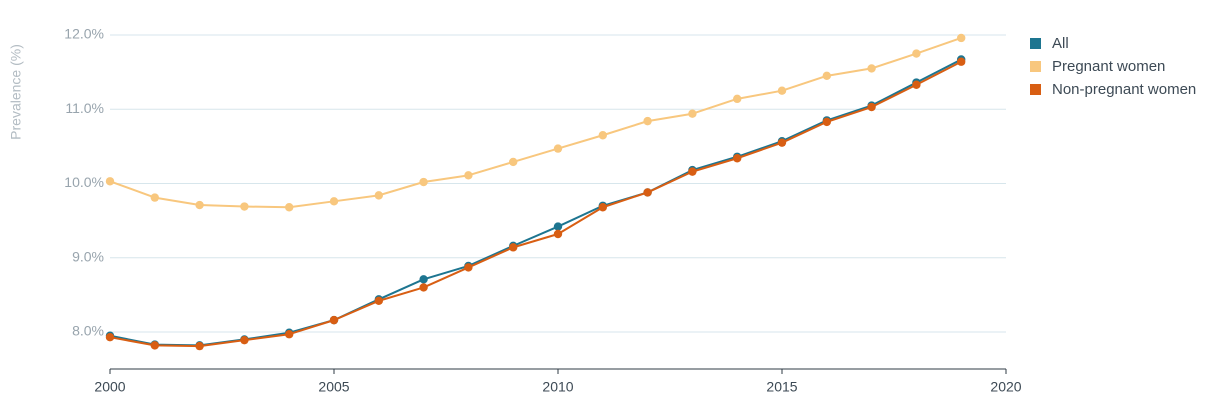  I want to click on x-axis-tick-labels: 2000 2005 2010 2015 2020, so click(557, 387).